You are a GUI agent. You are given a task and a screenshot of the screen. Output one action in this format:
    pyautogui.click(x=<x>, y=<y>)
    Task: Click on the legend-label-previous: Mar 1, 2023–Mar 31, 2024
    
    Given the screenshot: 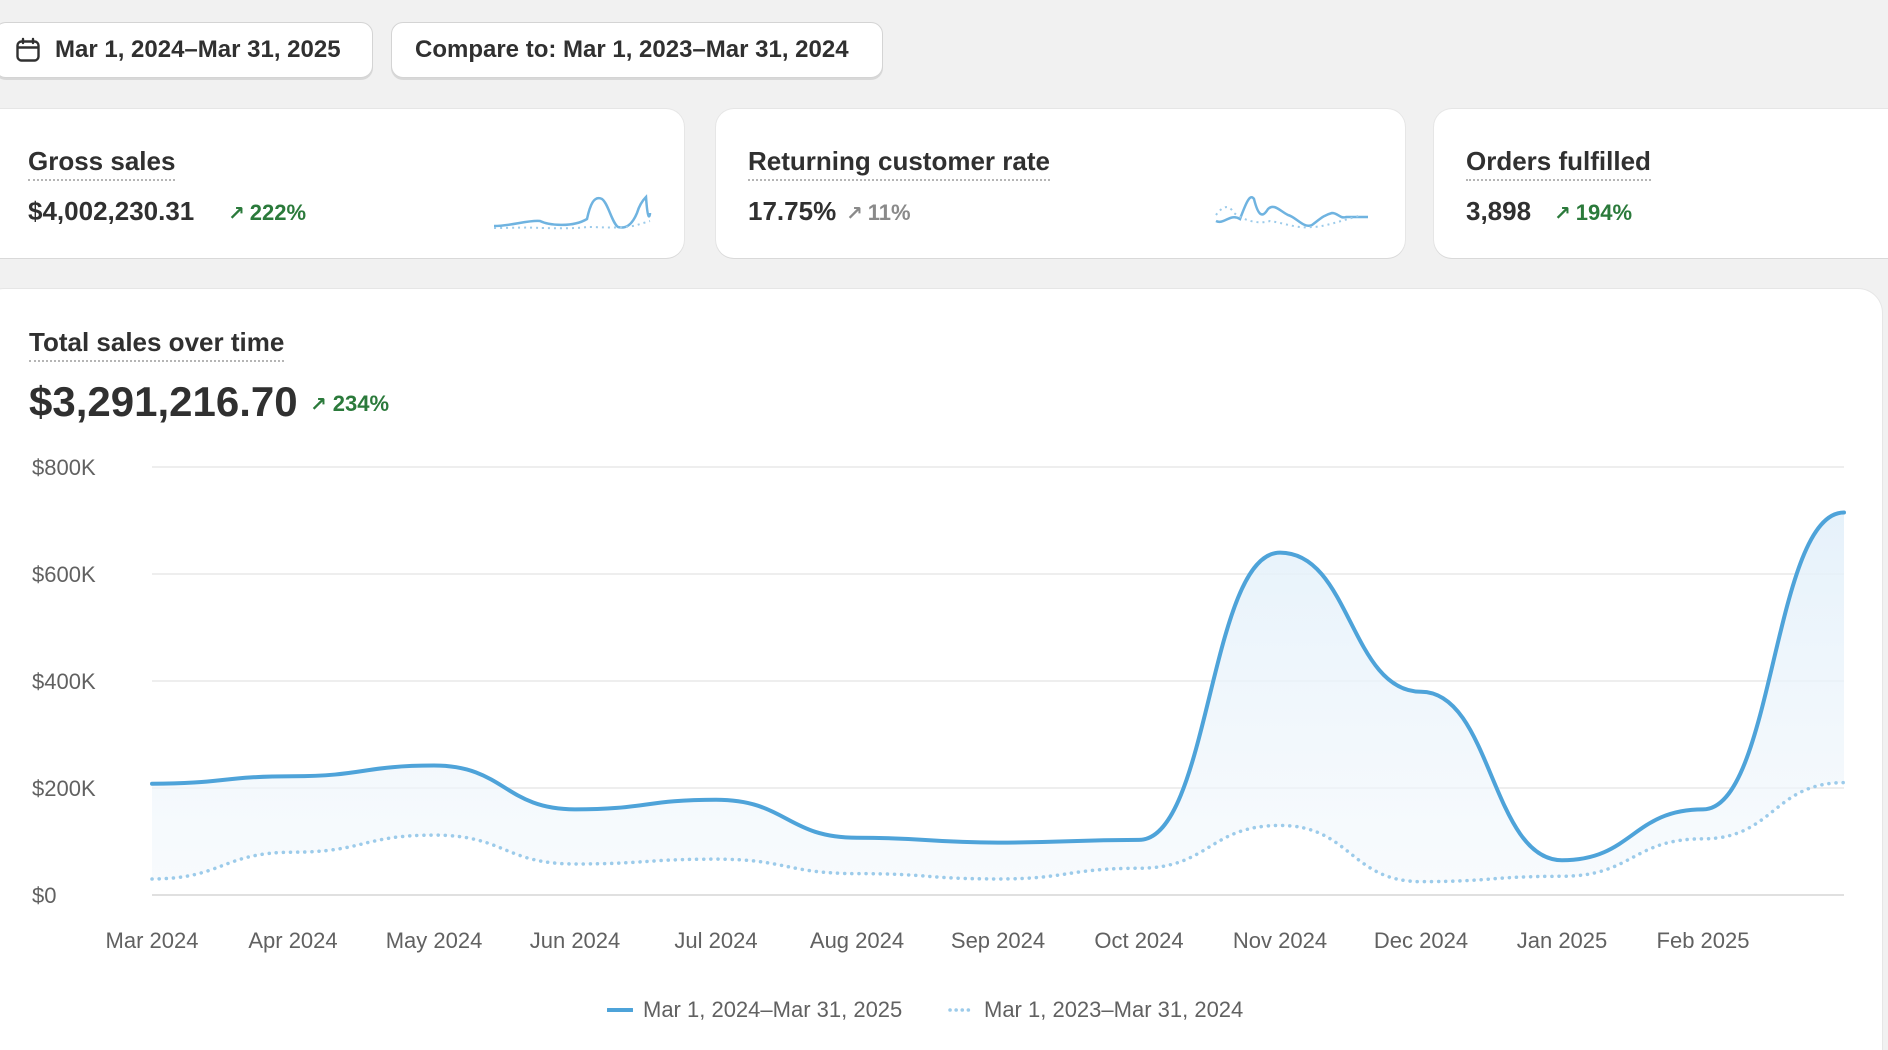 What is the action you would take?
    pyautogui.click(x=1114, y=1009)
    